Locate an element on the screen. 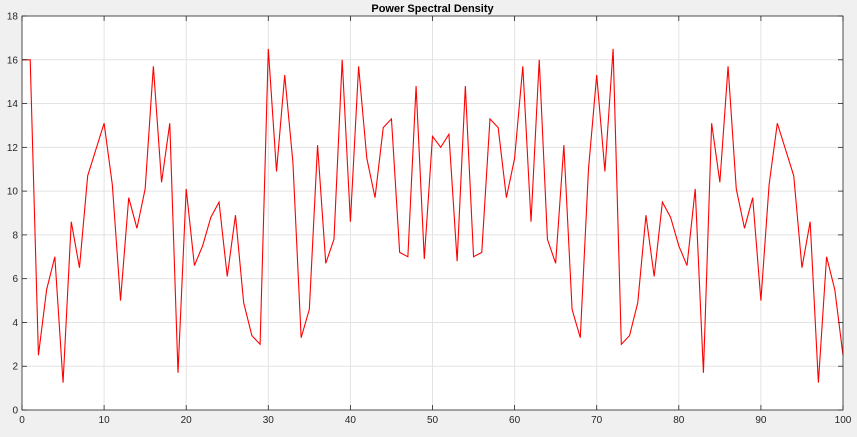 The width and height of the screenshot is (857, 437). y-tick-label: 12 is located at coordinates (13, 148).